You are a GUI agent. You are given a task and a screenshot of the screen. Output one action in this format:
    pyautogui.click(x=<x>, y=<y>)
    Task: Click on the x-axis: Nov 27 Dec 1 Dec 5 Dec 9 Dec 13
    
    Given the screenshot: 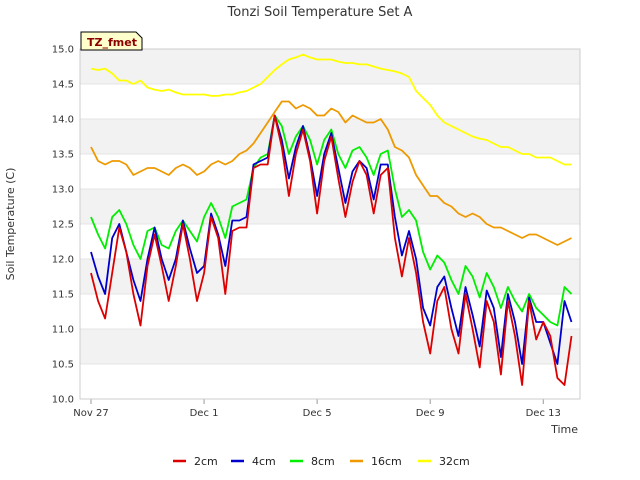 What is the action you would take?
    pyautogui.click(x=317, y=409)
    